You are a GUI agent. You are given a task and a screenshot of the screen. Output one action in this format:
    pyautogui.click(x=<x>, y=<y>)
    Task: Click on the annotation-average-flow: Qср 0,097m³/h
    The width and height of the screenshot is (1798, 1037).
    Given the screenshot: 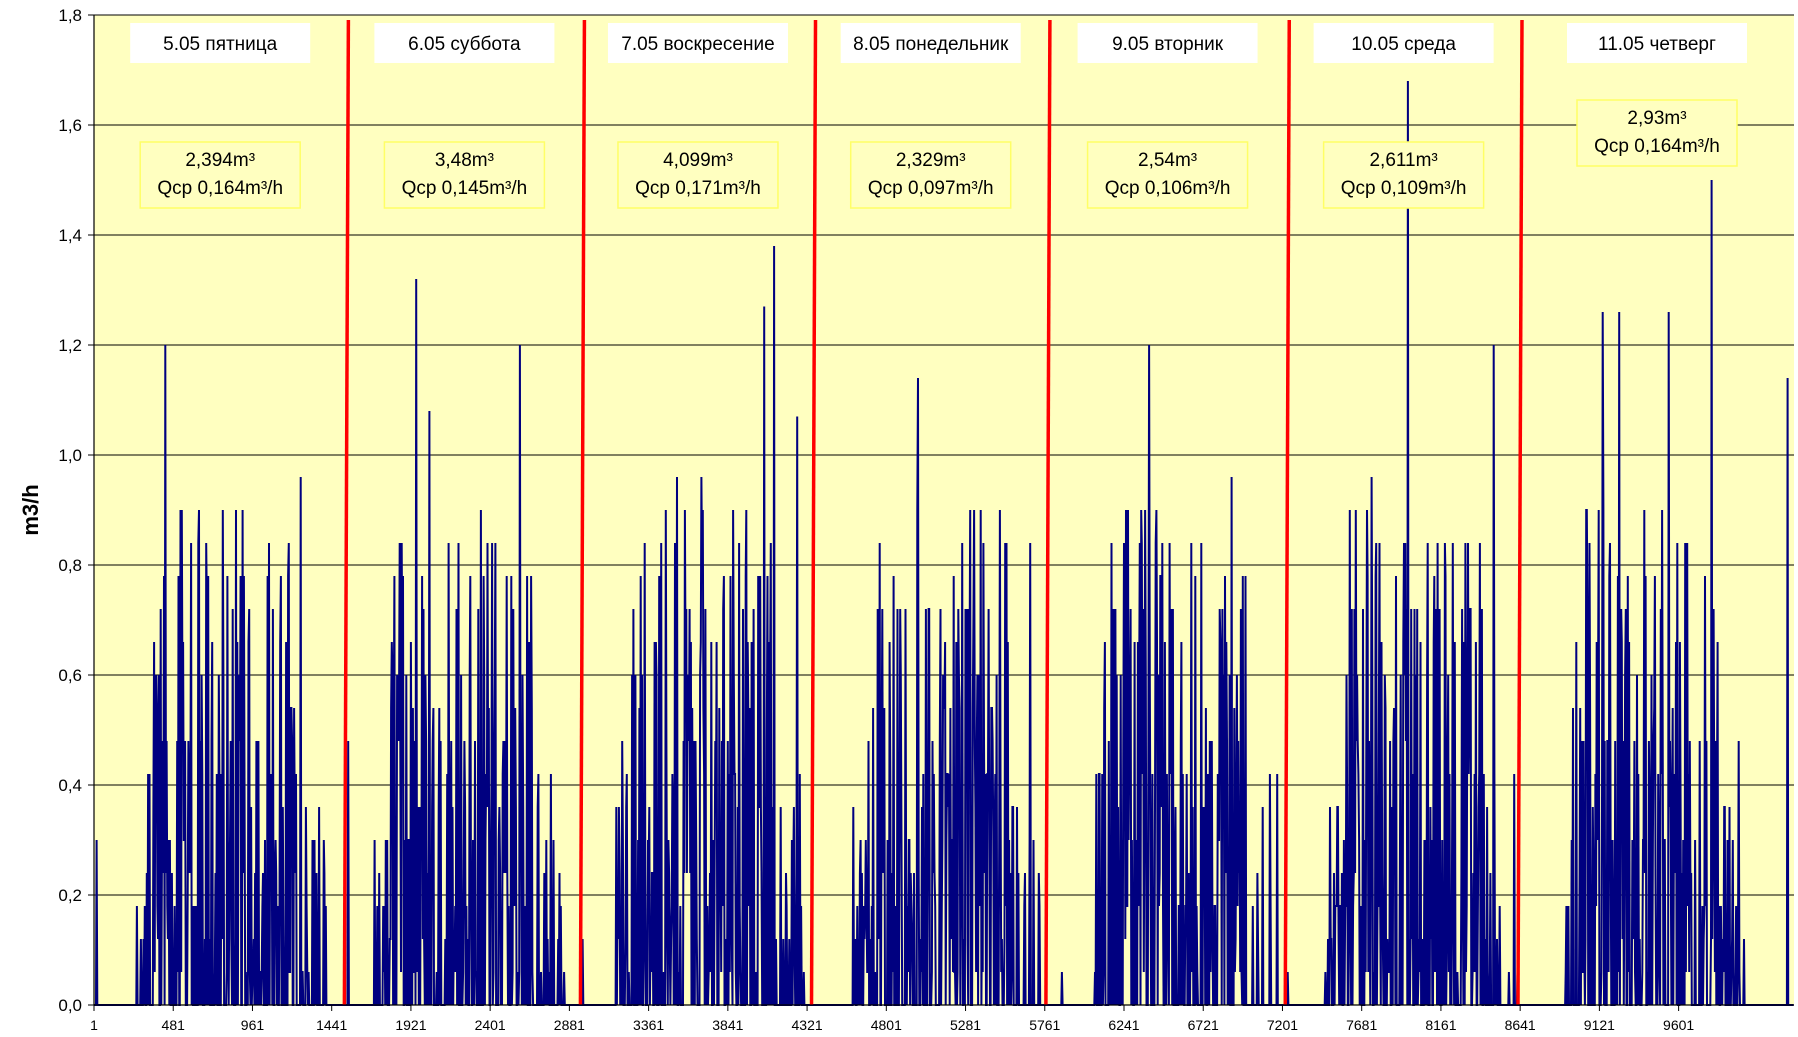 What is the action you would take?
    pyautogui.click(x=931, y=188)
    